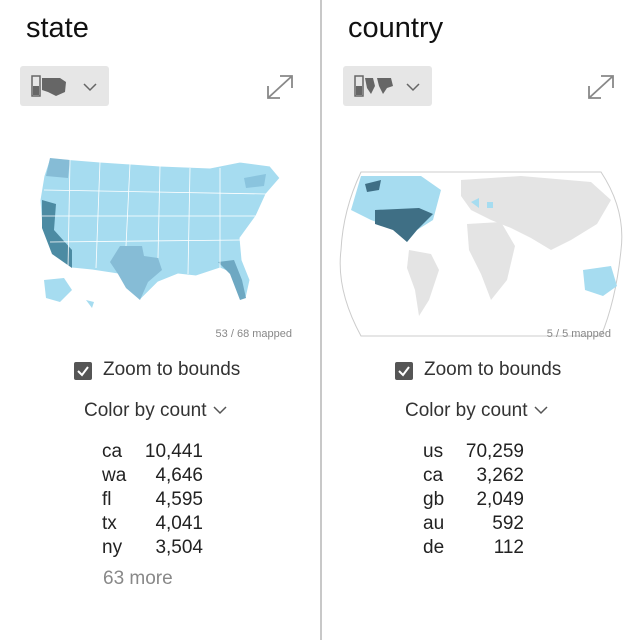 The height and width of the screenshot is (640, 640). What do you see at coordinates (179, 523) in the screenshot?
I see `row-count: 4,041` at bounding box center [179, 523].